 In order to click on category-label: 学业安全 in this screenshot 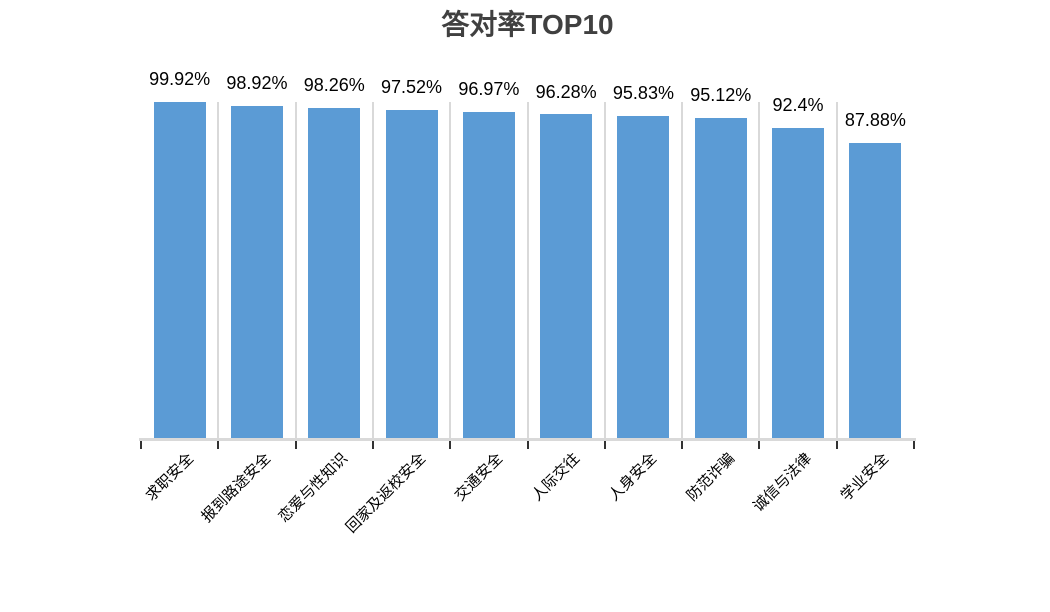, I will do `click(865, 477)`.